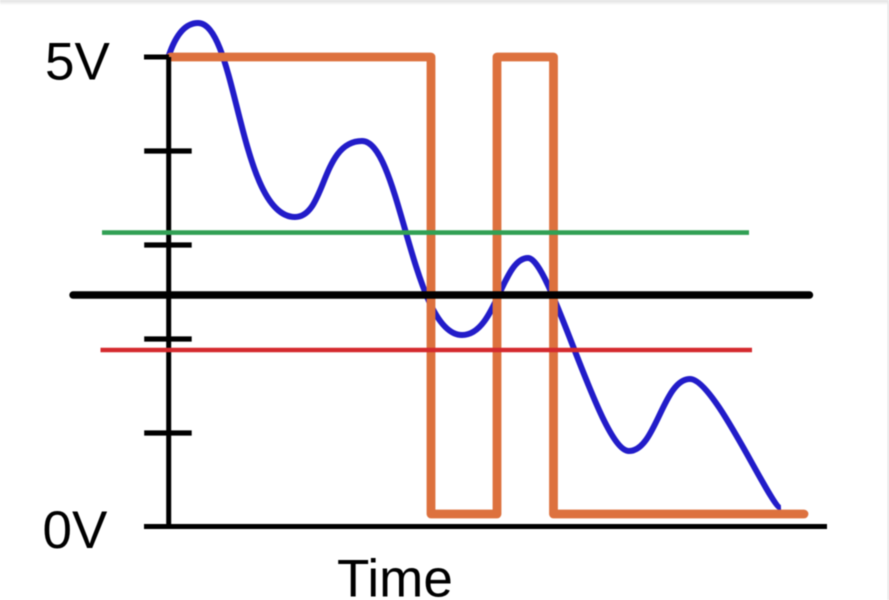 This screenshot has width=889, height=600. What do you see at coordinates (77, 61) in the screenshot?
I see `svg-text: 5V` at bounding box center [77, 61].